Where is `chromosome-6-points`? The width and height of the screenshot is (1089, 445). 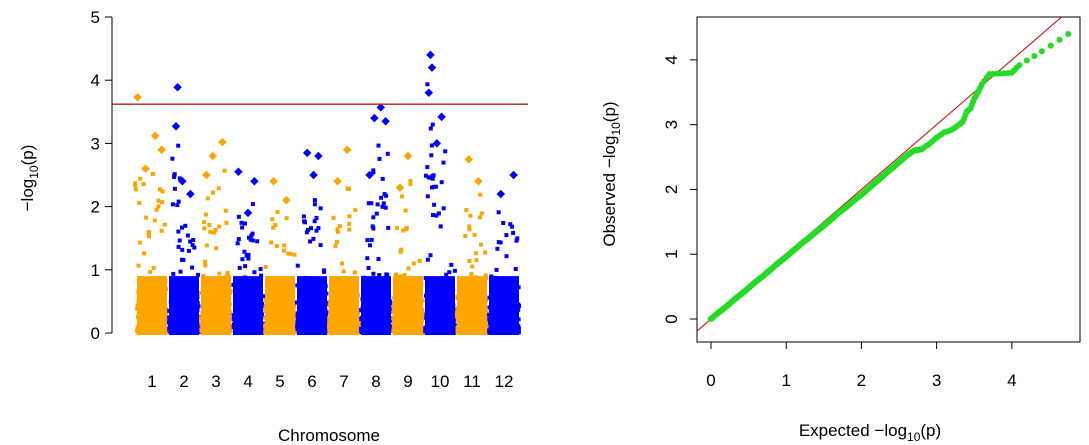
chromosome-6-points is located at coordinates (312, 241).